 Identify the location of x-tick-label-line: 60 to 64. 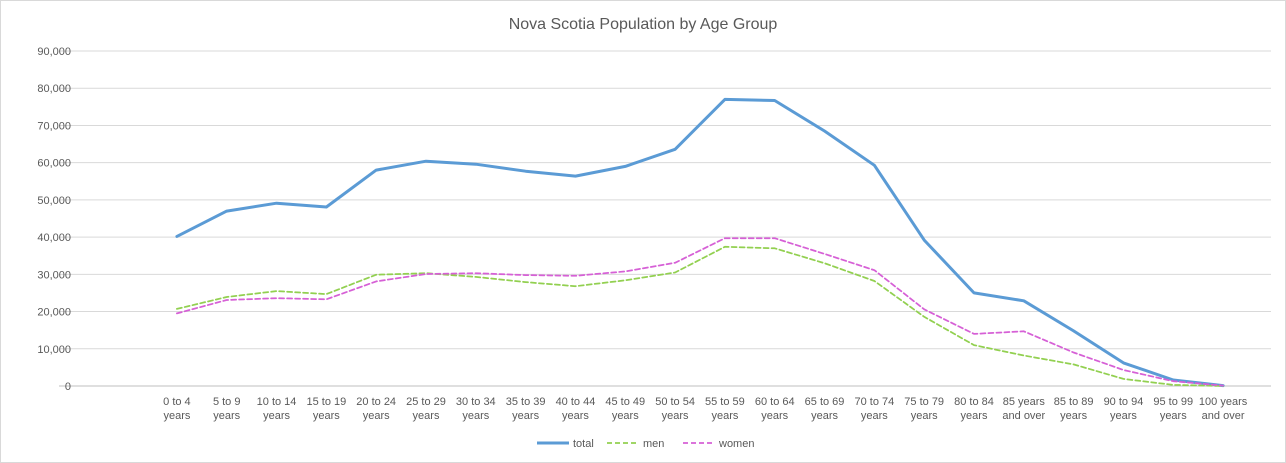
(775, 402).